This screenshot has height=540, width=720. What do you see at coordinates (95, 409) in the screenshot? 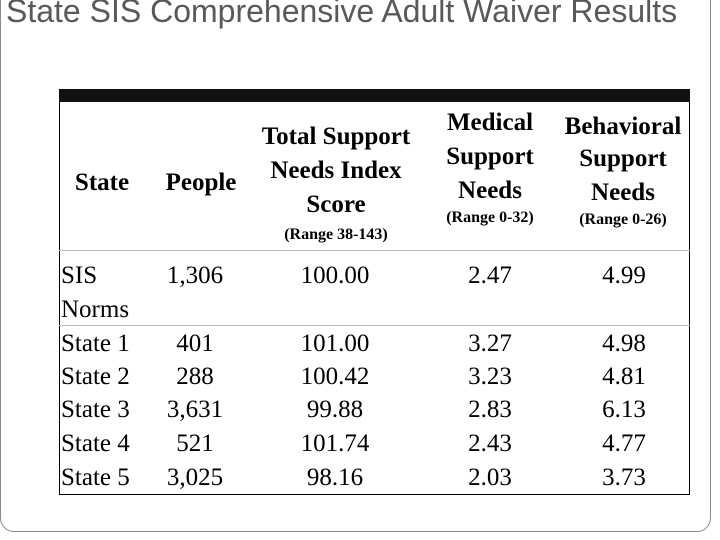
I see `table-row-state: State 3` at bounding box center [95, 409].